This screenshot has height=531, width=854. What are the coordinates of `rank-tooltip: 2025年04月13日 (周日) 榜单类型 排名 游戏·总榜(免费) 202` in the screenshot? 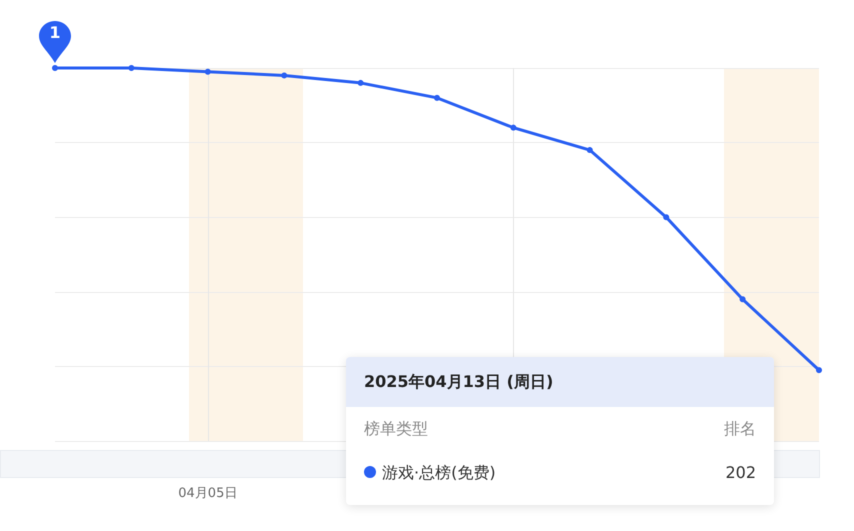 It's located at (560, 431).